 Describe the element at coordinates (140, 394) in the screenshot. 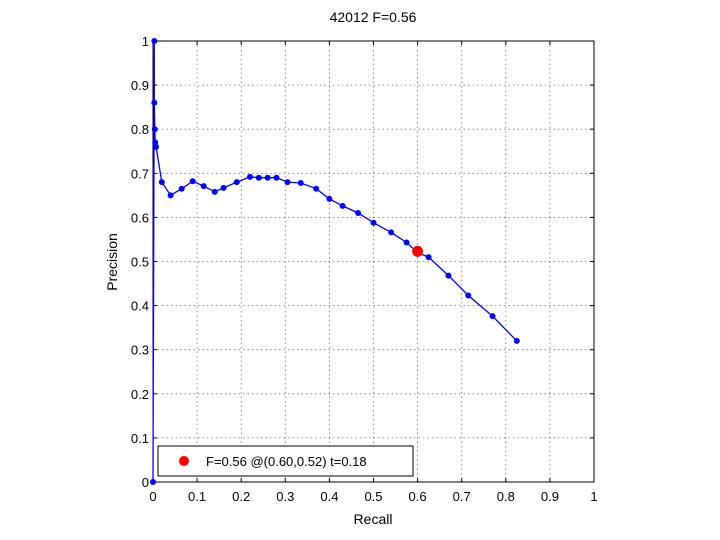

I see `y-tick-label: 0.2` at that location.